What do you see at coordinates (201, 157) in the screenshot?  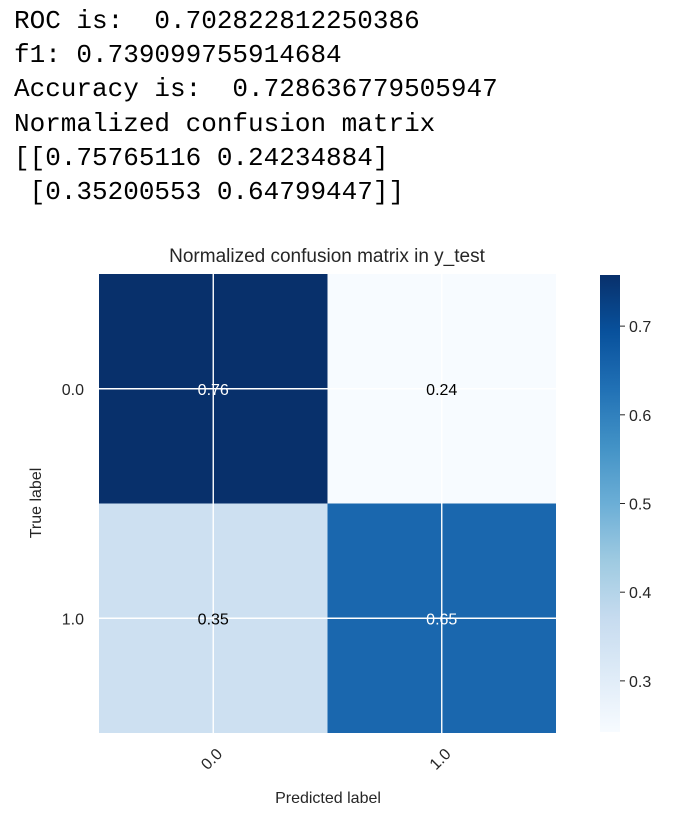 I see `console-line-matrix-row-1: [[0.75765116 0.24234884]` at bounding box center [201, 157].